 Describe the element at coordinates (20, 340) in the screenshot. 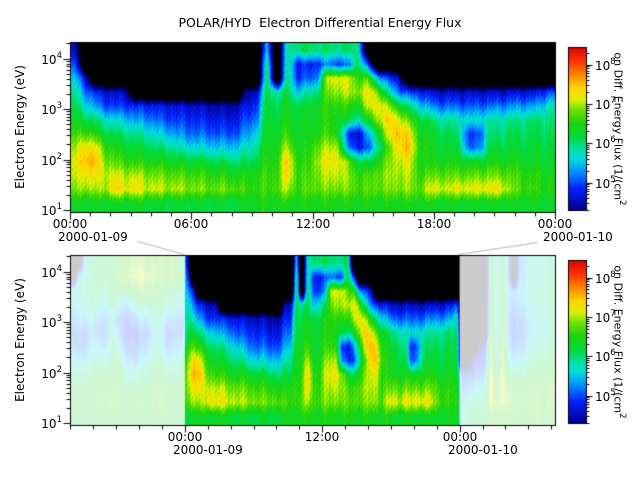

I see `y-axis-label-bottom: Electron Energy (eV)` at that location.